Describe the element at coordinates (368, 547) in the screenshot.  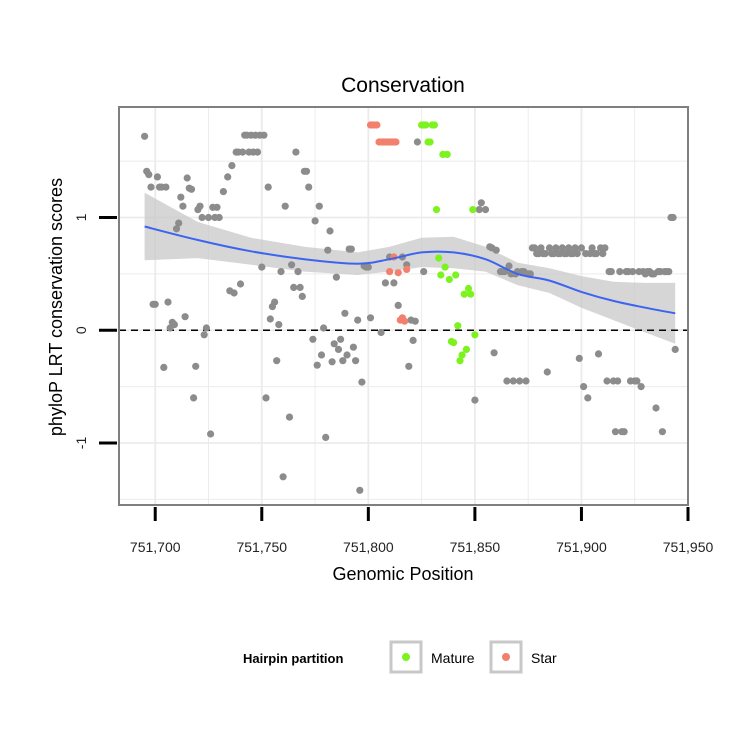
I see `x-tick-label: 751,800` at that location.